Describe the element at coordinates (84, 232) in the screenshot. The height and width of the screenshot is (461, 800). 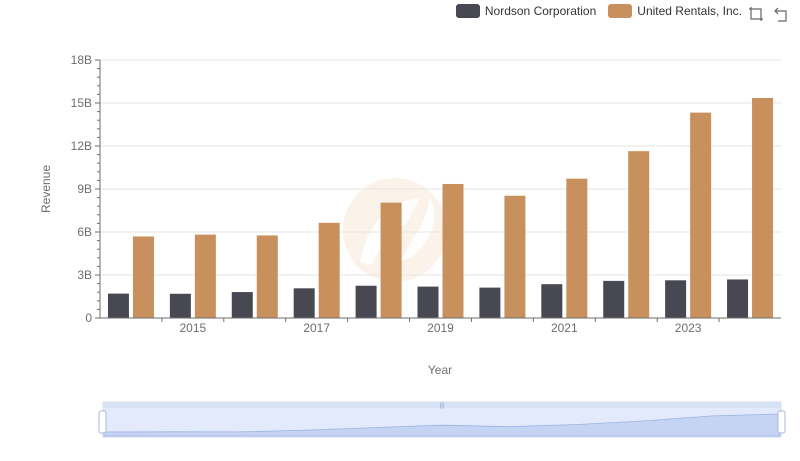
I see `y-tick-label: 6B` at that location.